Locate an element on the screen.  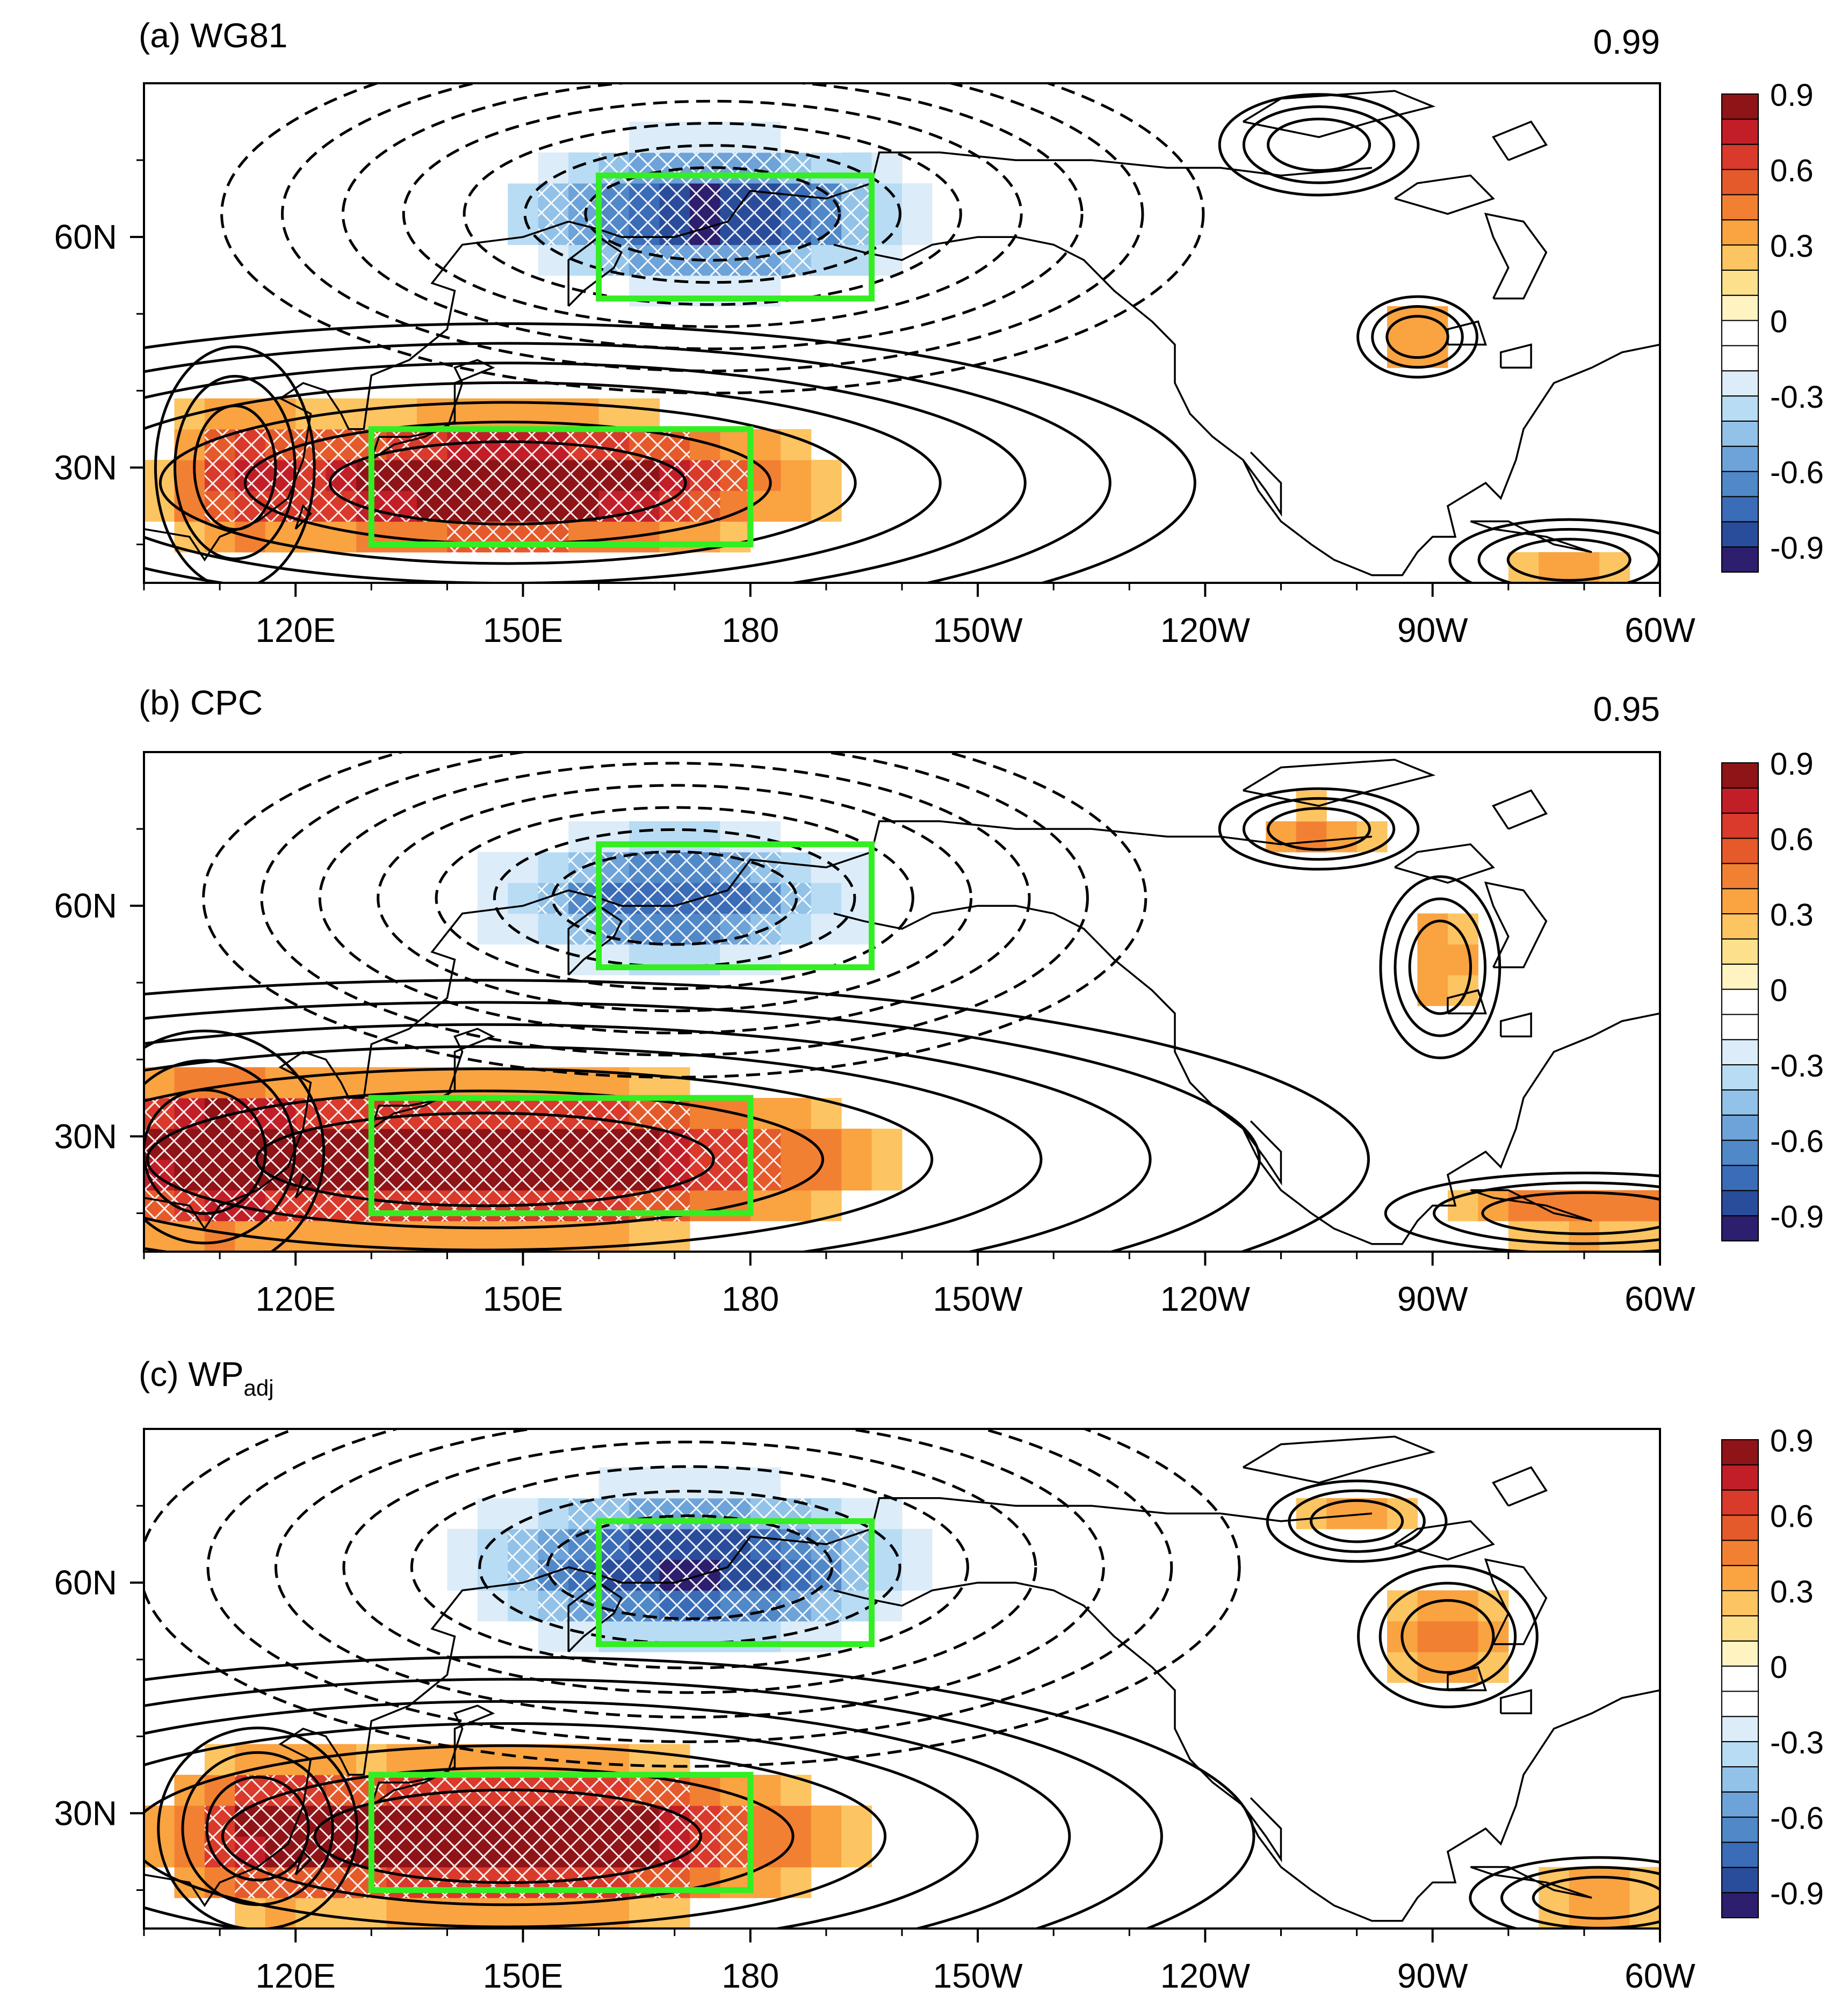
panel-b-colorbar: 0.9 0.6 0.3 0 -0.3 -0.6 -0.9 is located at coordinates (1772, 994).